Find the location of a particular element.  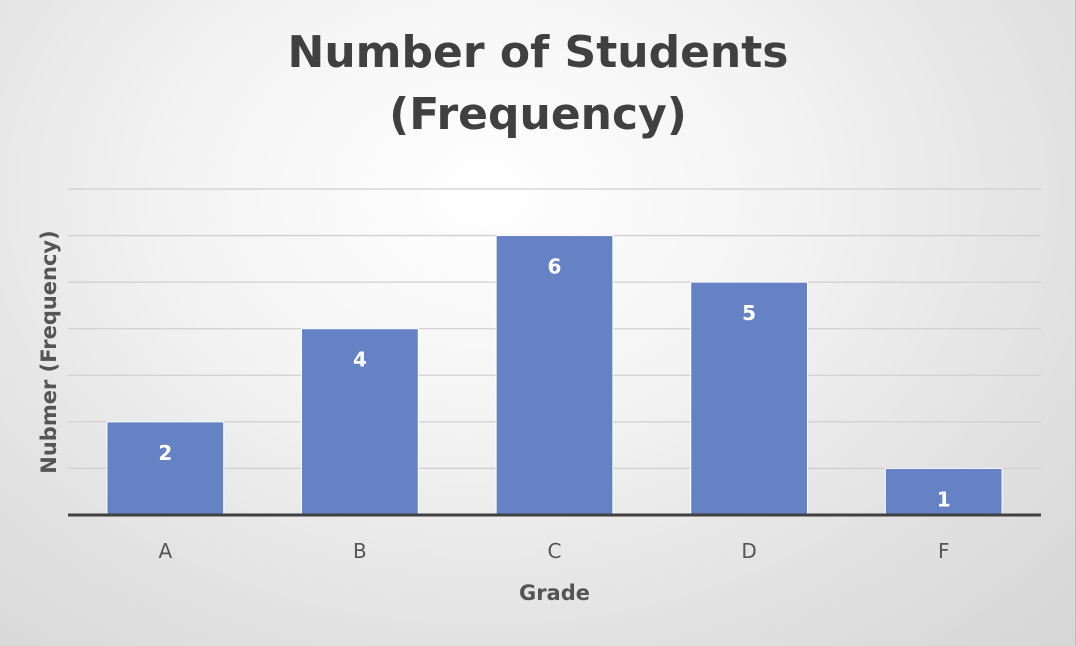

x-axis-title: Grade is located at coordinates (554, 593).